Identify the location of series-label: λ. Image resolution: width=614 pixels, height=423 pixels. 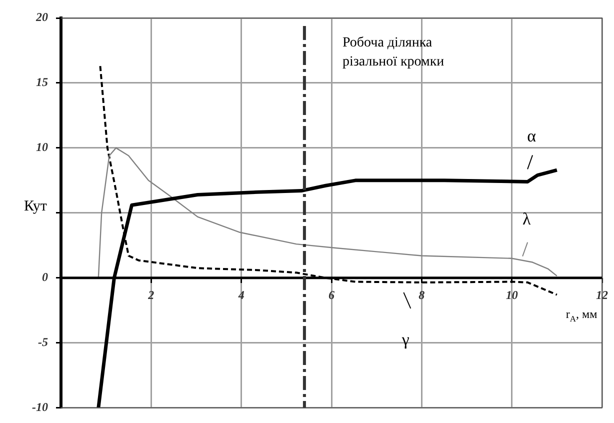
(527, 219).